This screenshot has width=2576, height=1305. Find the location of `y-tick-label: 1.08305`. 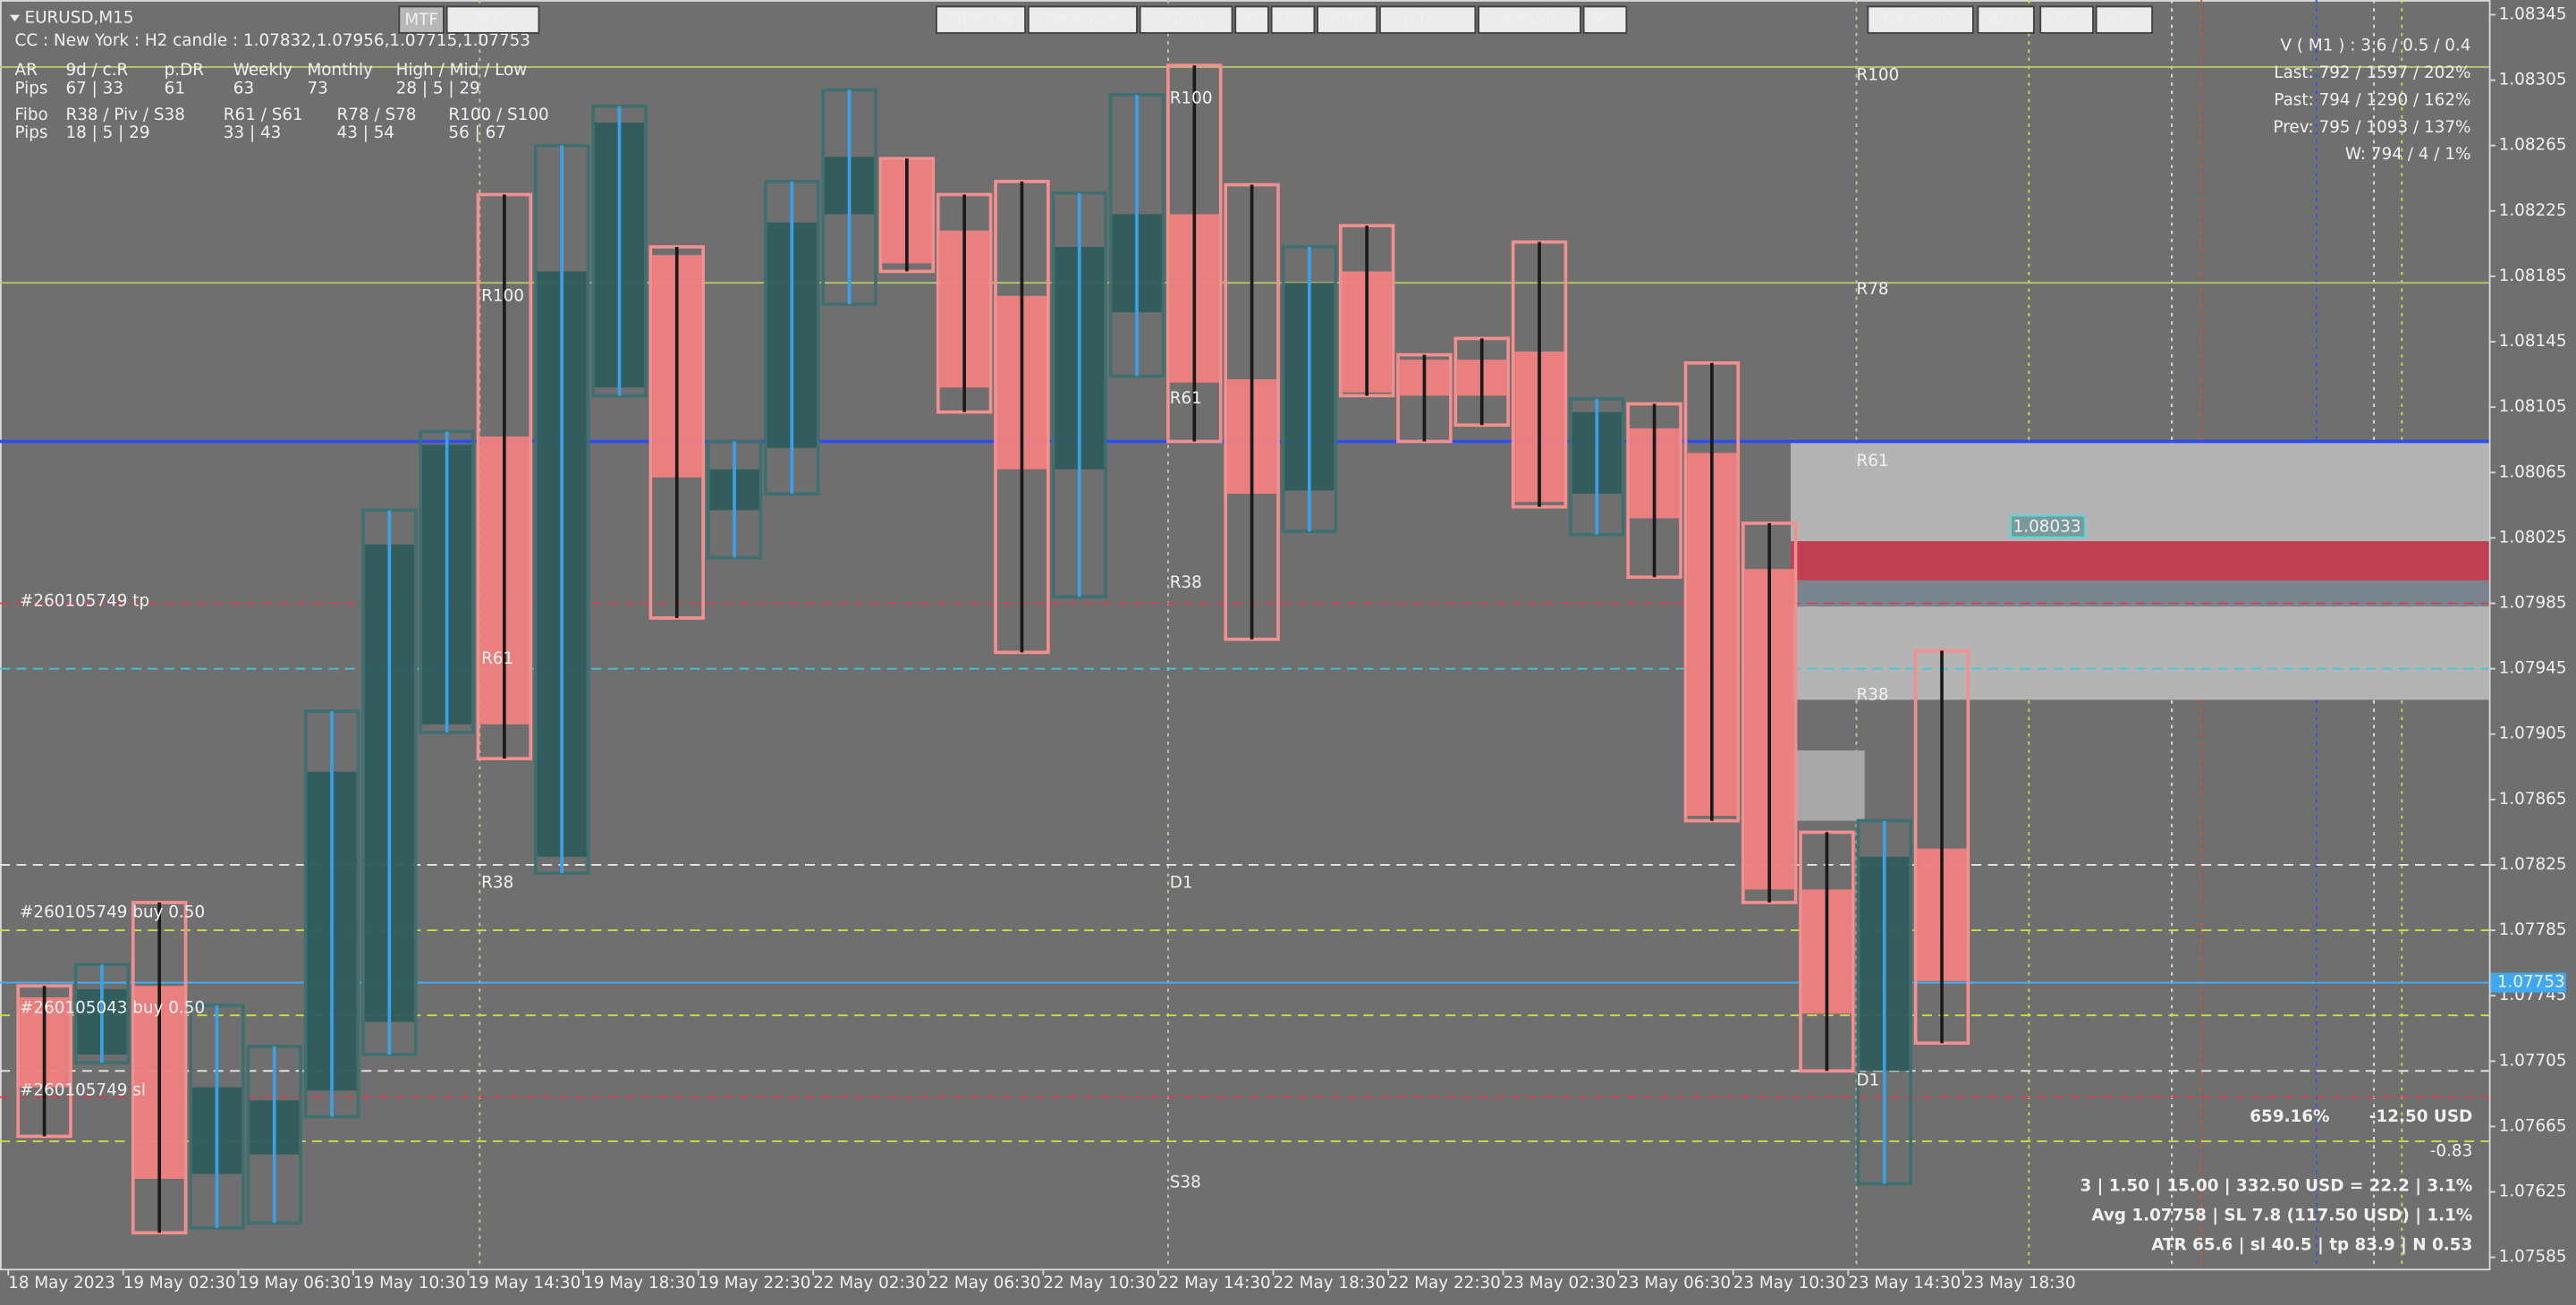

y-tick-label: 1.08305 is located at coordinates (2533, 80).